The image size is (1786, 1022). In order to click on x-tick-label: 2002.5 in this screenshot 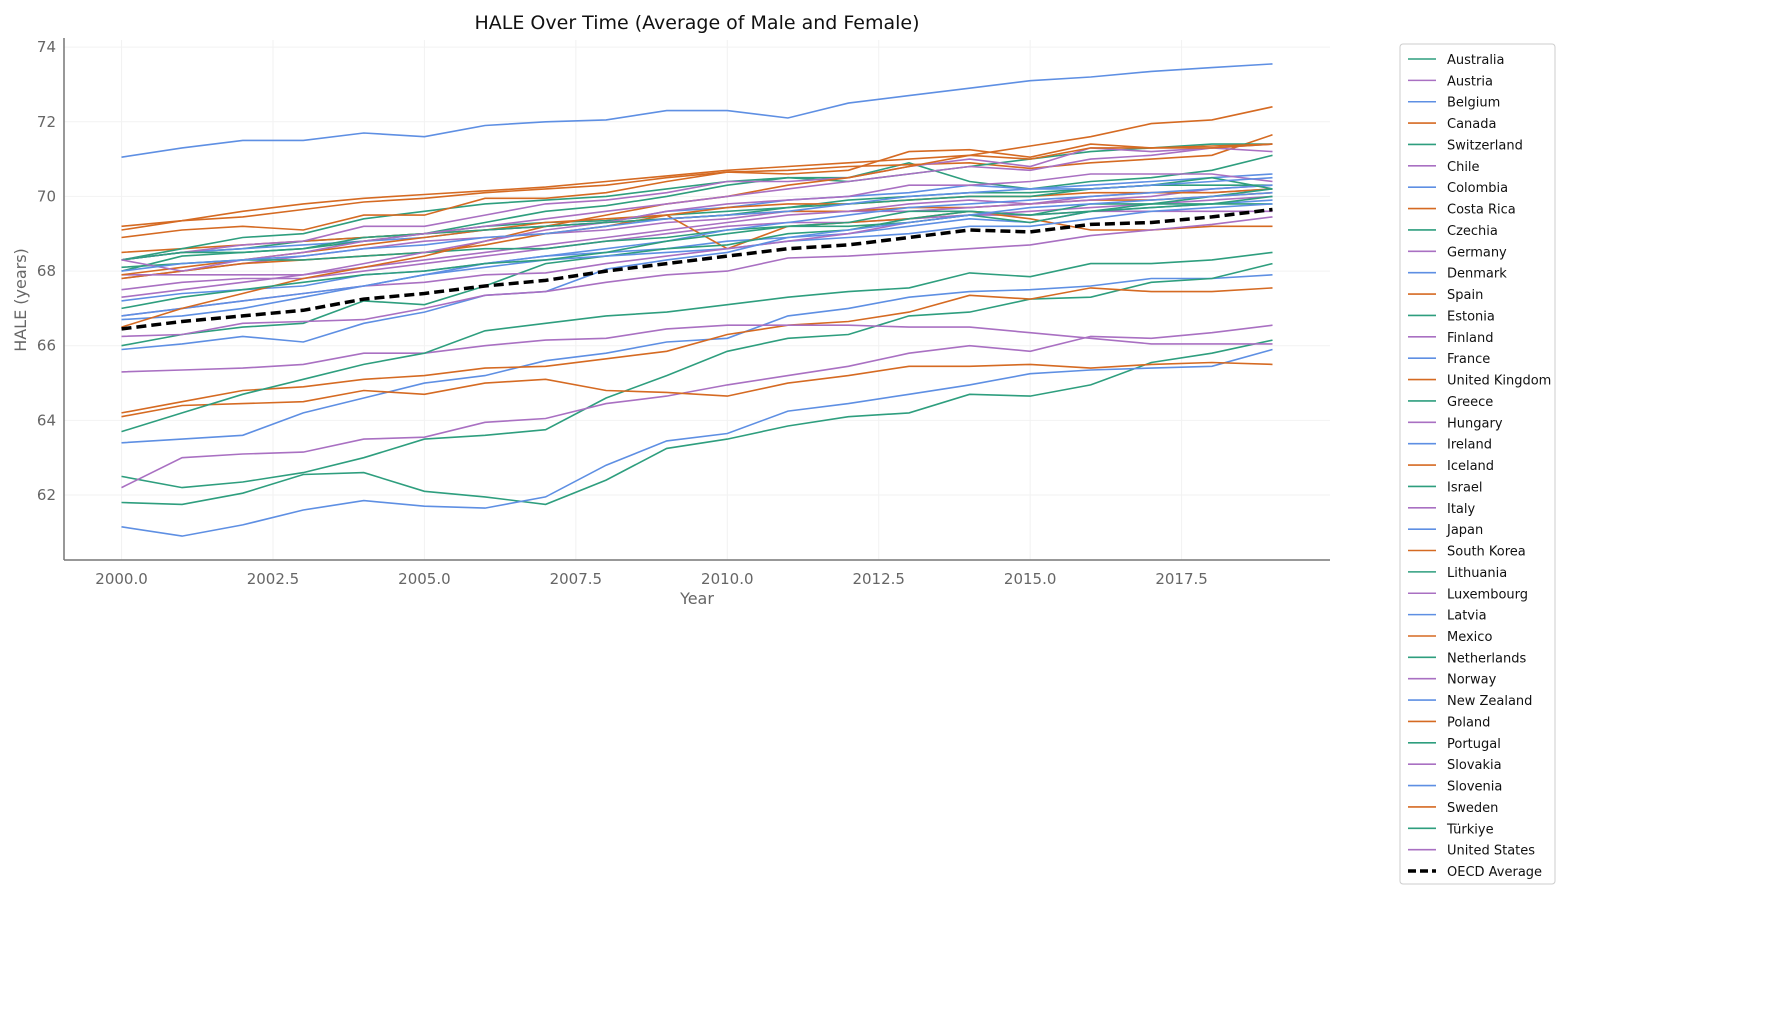, I will do `click(273, 579)`.